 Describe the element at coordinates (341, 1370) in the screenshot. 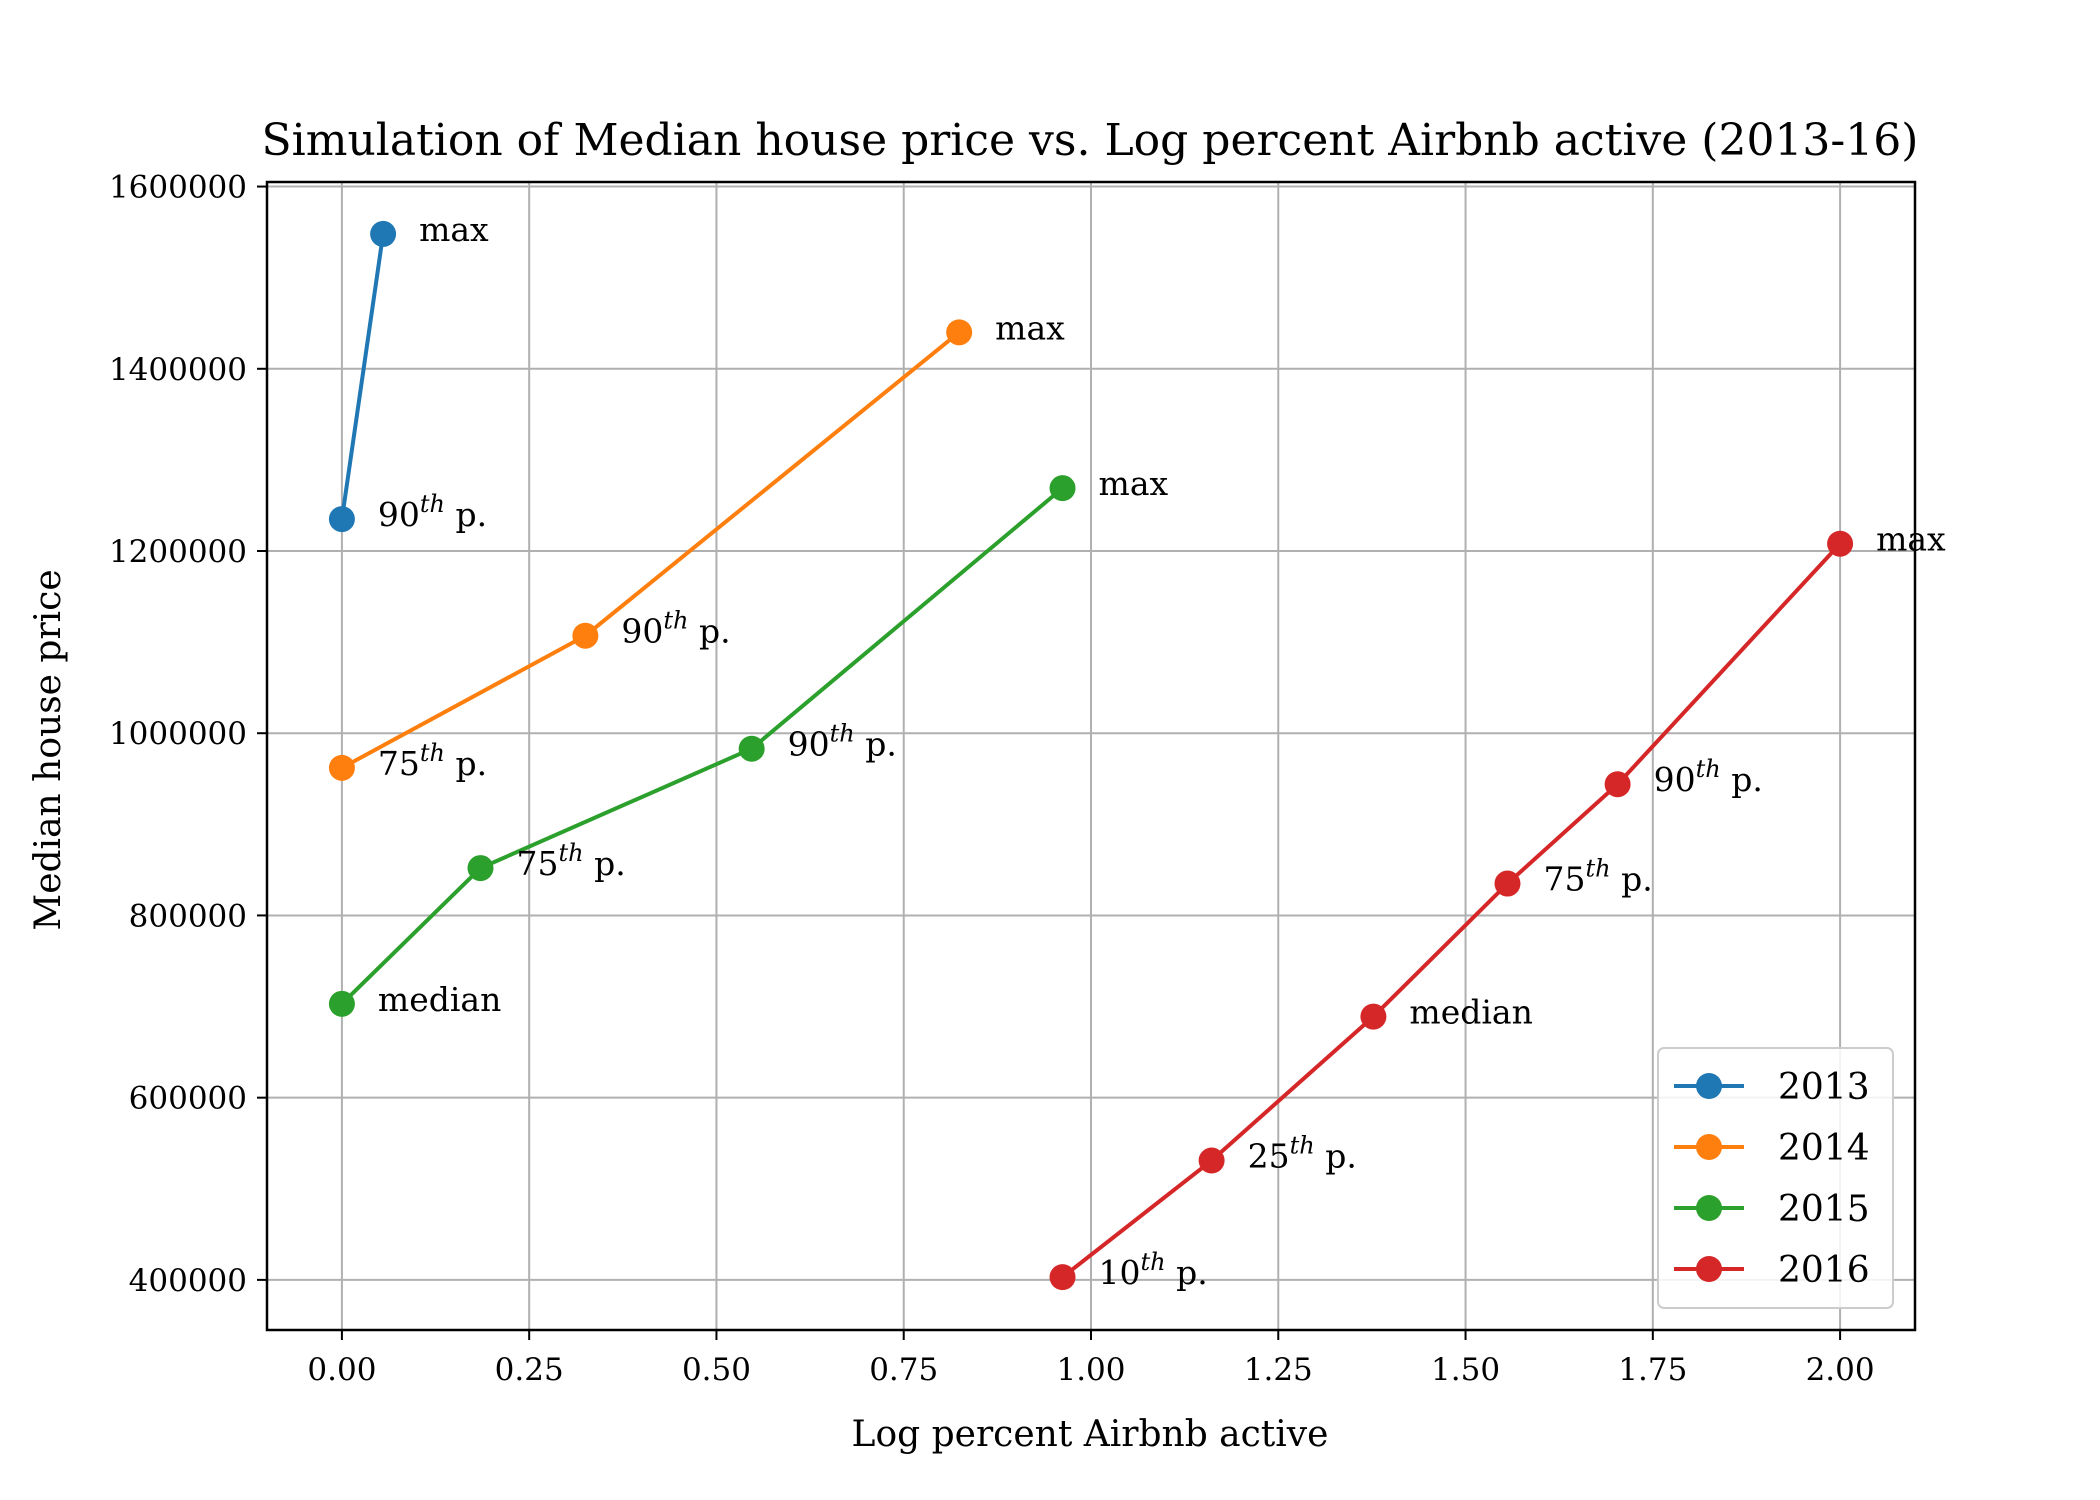

I see `x-tick-label: 0.00` at that location.